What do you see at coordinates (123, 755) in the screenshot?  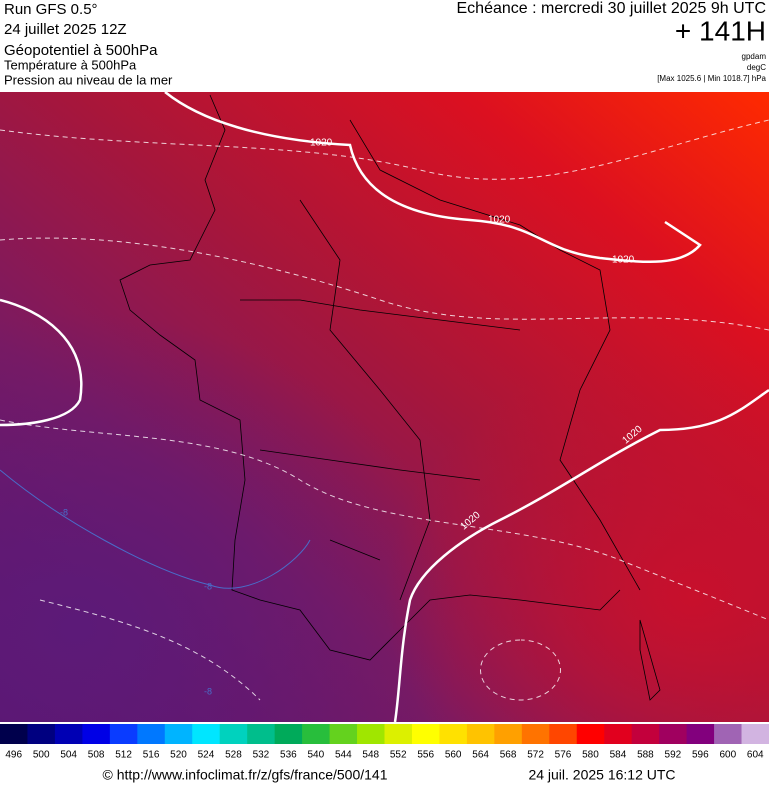 I see `colorbar-label: 512` at bounding box center [123, 755].